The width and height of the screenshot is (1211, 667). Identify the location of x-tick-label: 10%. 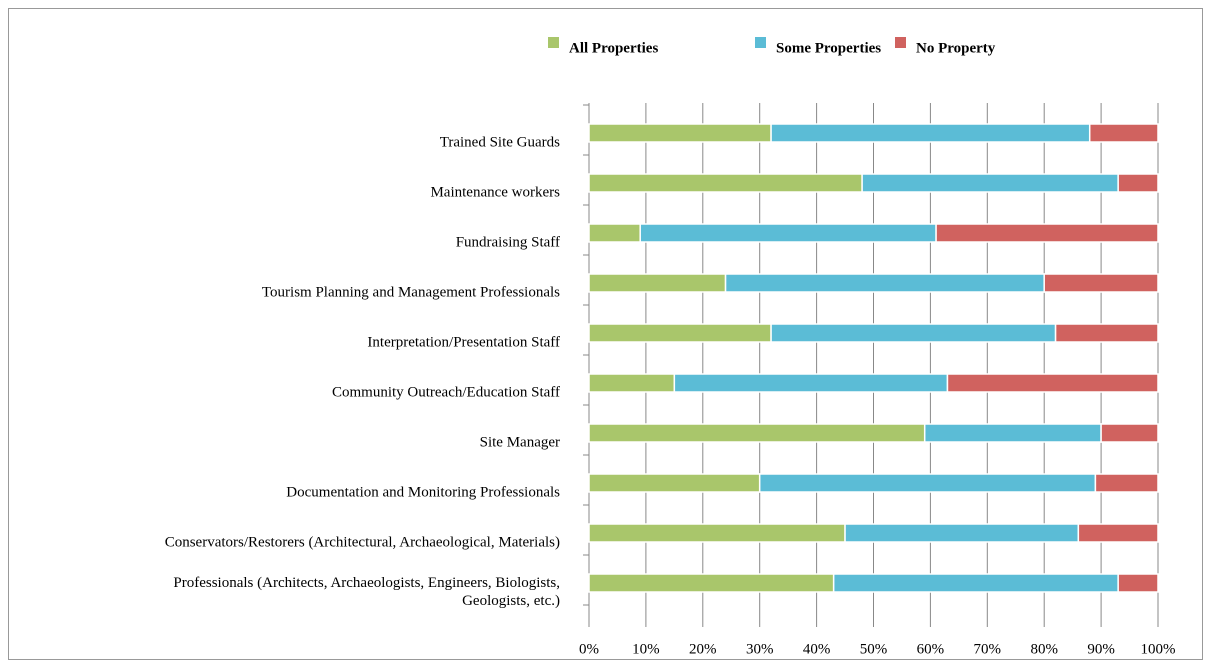
(646, 649).